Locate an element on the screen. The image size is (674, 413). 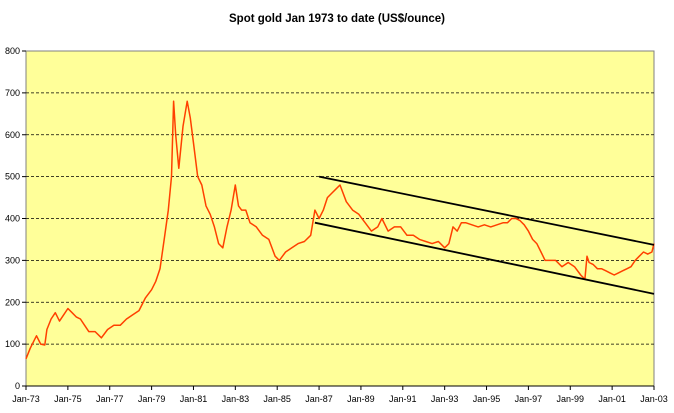
x-tick-label: Jan-83 is located at coordinates (236, 399).